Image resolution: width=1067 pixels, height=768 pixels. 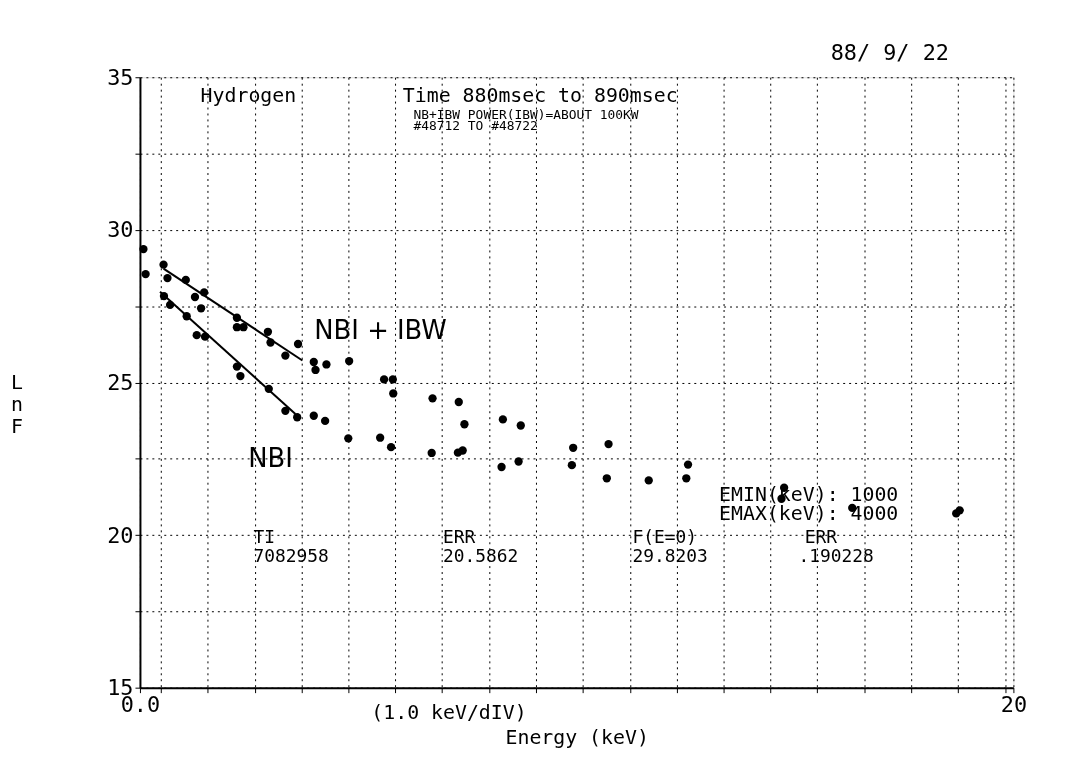 What do you see at coordinates (120, 382) in the screenshot?
I see `y-tick-label: 25` at bounding box center [120, 382].